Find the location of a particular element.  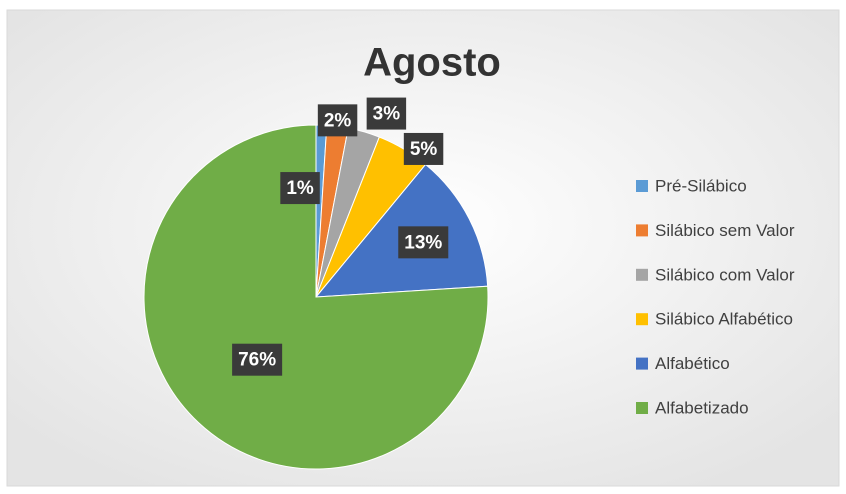

chart-title: Agosto is located at coordinates (432, 63).